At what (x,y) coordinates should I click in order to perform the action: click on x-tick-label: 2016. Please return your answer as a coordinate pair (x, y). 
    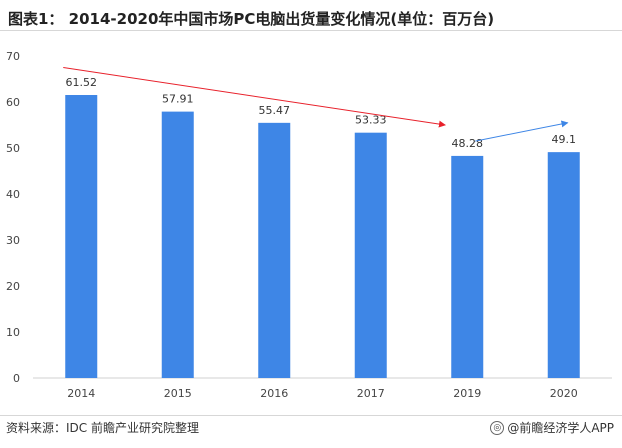
    Looking at the image, I should click on (274, 393).